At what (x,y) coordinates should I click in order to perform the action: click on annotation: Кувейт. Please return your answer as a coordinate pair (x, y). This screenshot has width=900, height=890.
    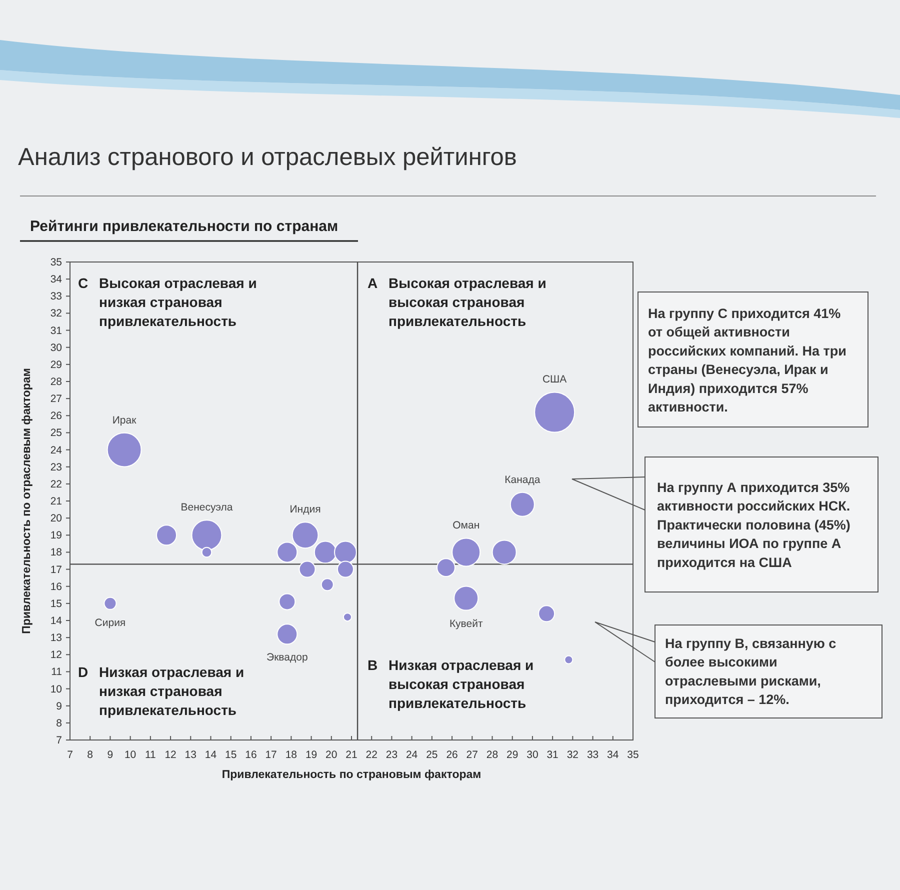
    Looking at the image, I should click on (466, 624).